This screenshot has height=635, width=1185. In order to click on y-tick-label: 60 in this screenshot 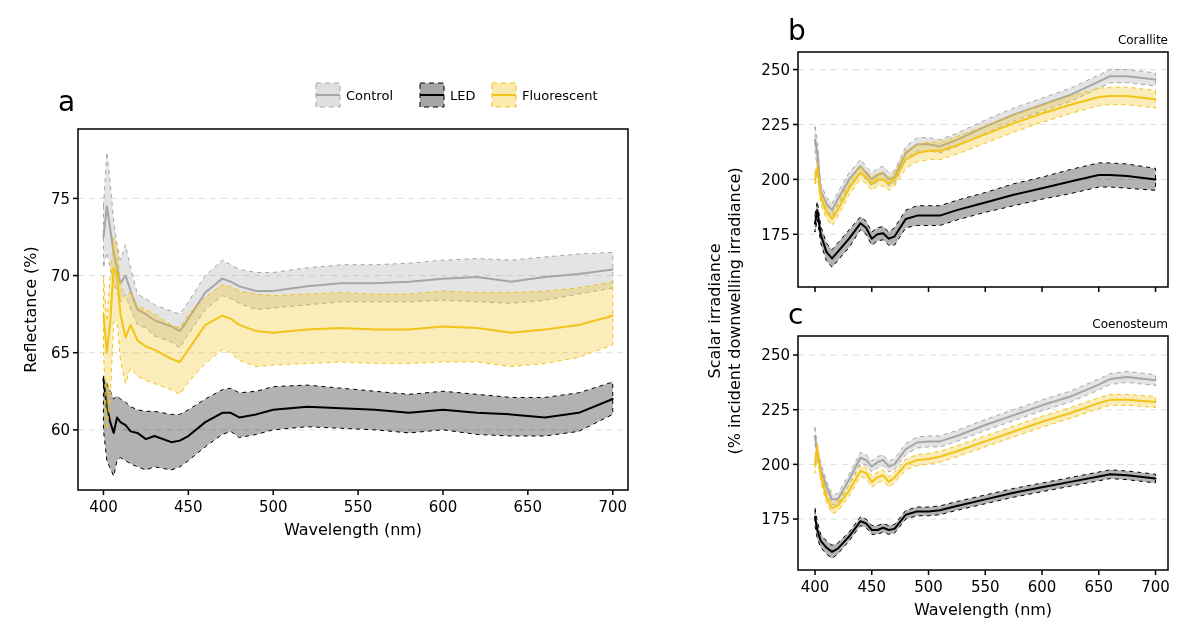, I will do `click(60, 430)`.